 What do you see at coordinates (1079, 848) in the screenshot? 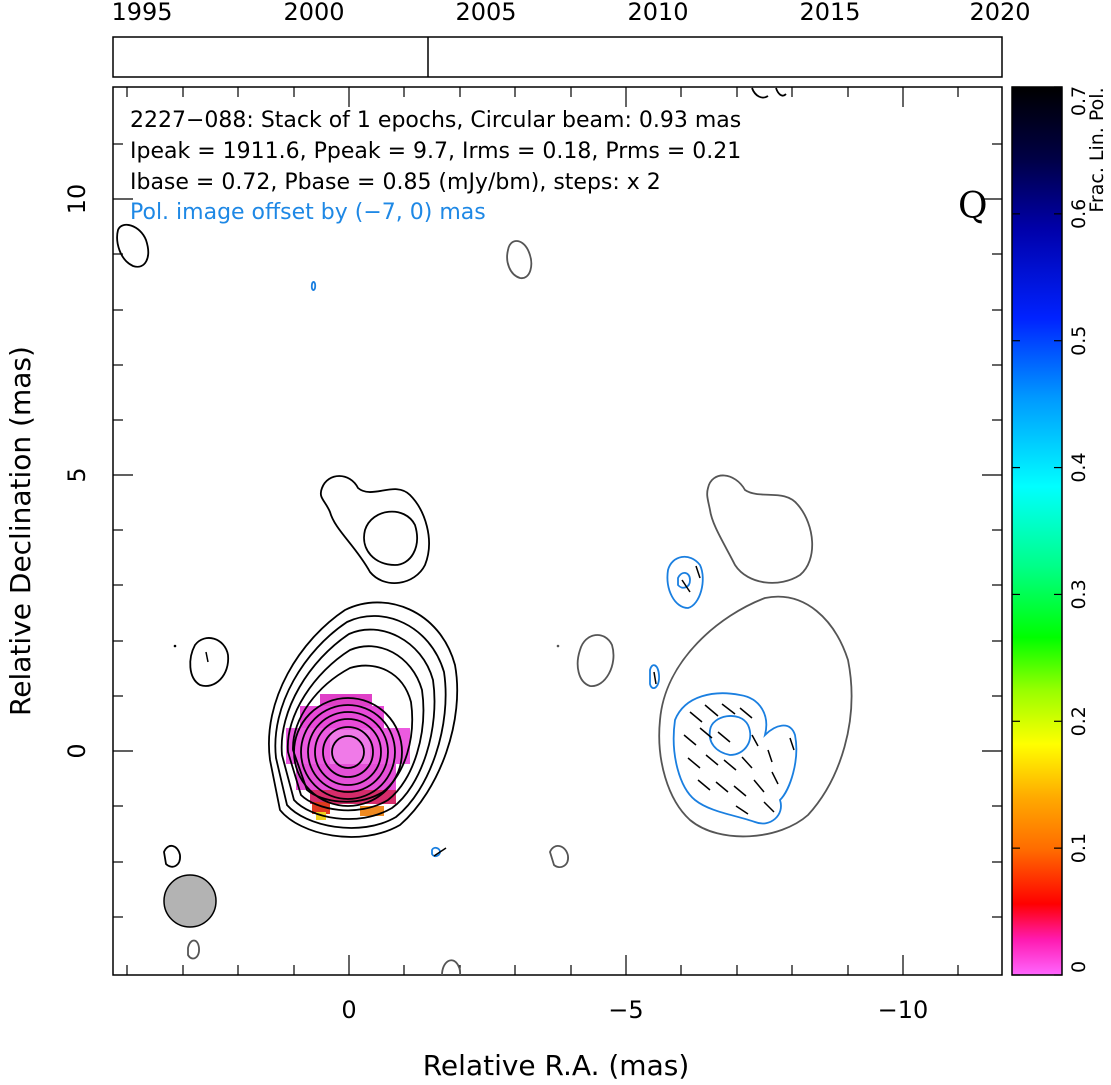
I see `colorbar-tick-label: 0.1` at bounding box center [1079, 848].